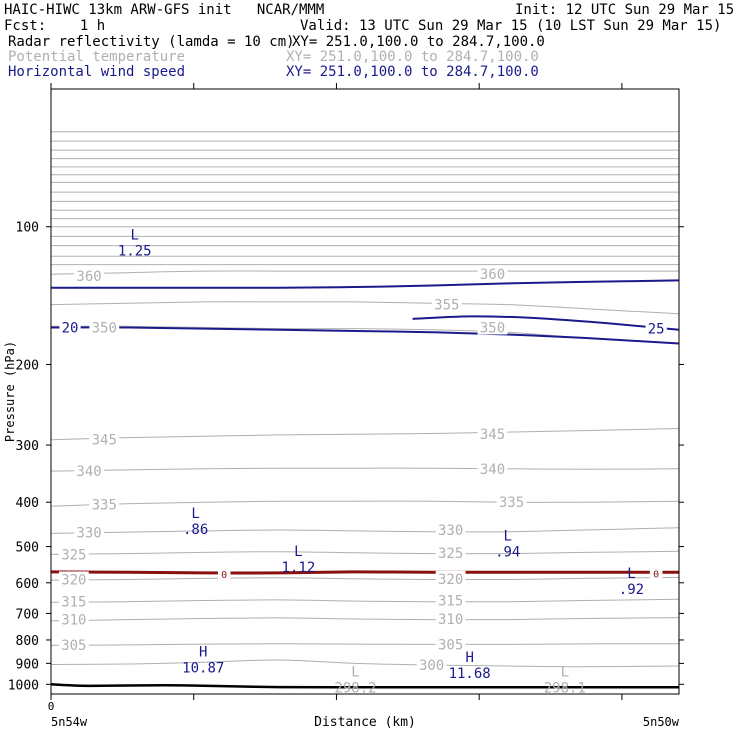 The width and height of the screenshot is (740, 740). Describe the element at coordinates (27, 503) in the screenshot. I see `y-tick-label: 400` at that location.